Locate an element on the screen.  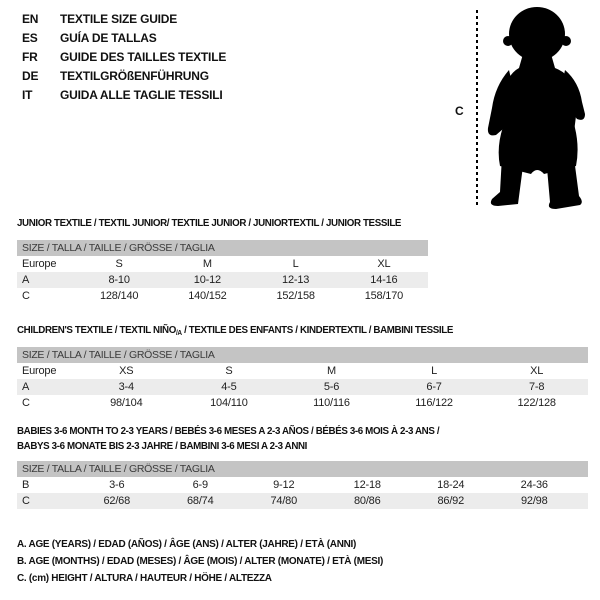
cell: 6-7 is located at coordinates (434, 387).